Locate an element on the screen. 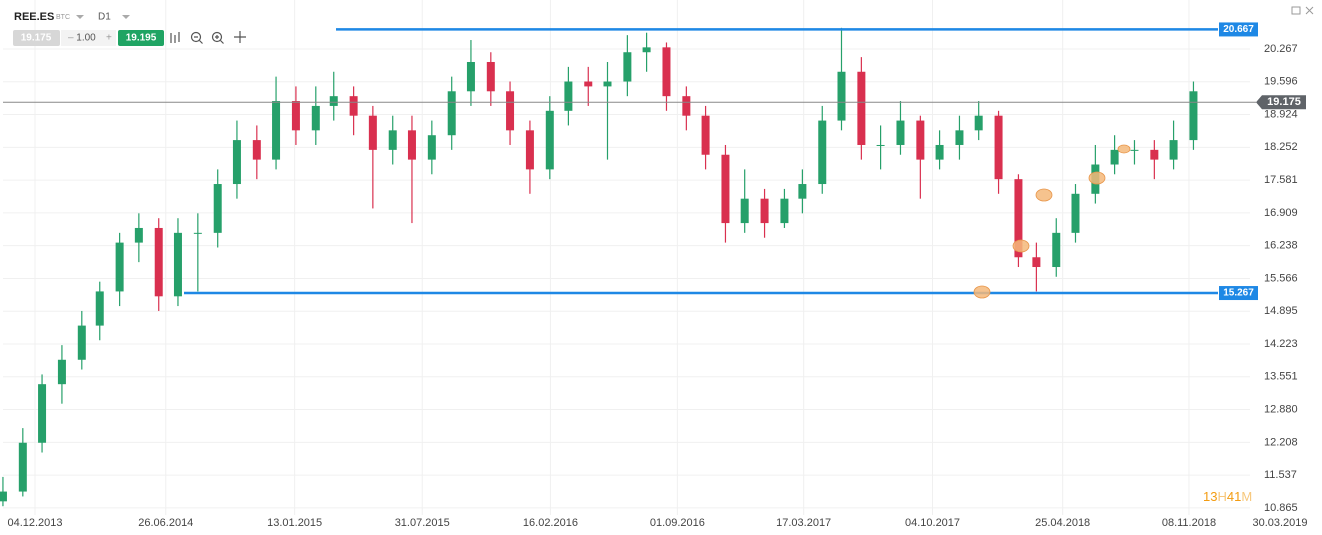 Image resolution: width=1322 pixels, height=535 pixels. zoom-in-glyph is located at coordinates (219, 39).